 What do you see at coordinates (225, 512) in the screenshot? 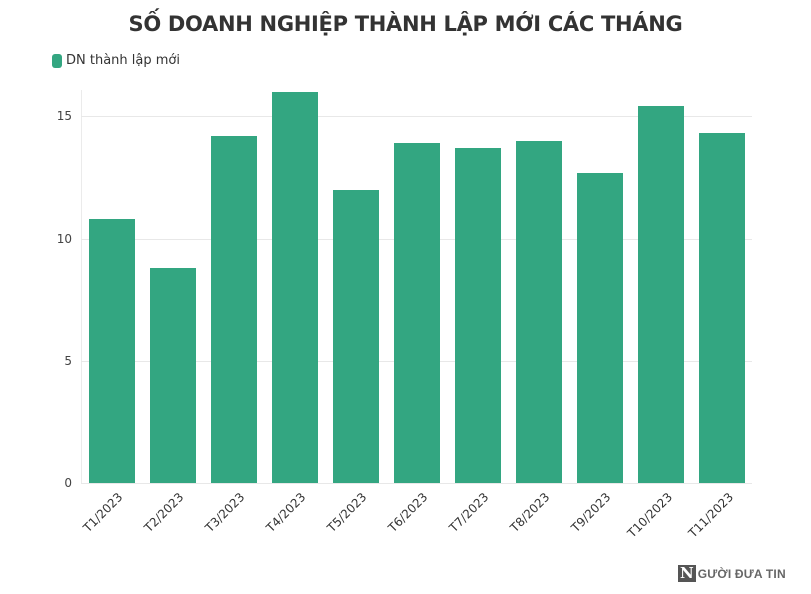
I see `x-tick-label: T3/2023` at bounding box center [225, 512].